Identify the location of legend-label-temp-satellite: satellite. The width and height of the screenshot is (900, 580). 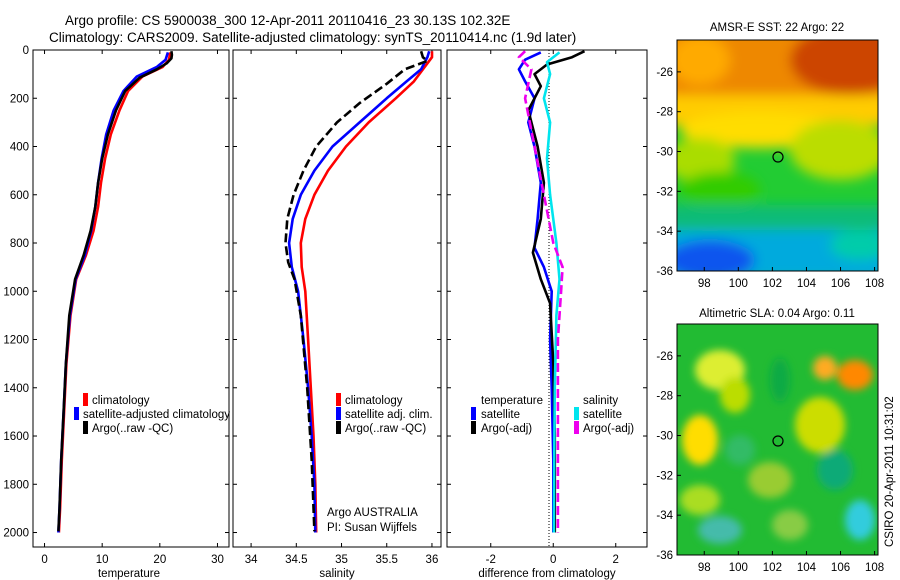
(500, 415).